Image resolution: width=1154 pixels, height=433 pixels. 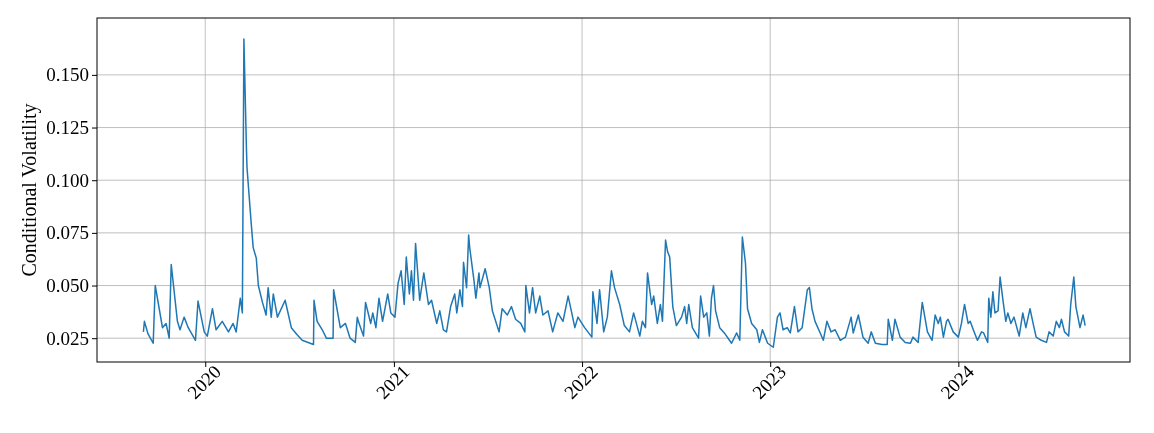 I want to click on y-tick-label: 0.150, so click(x=67, y=75).